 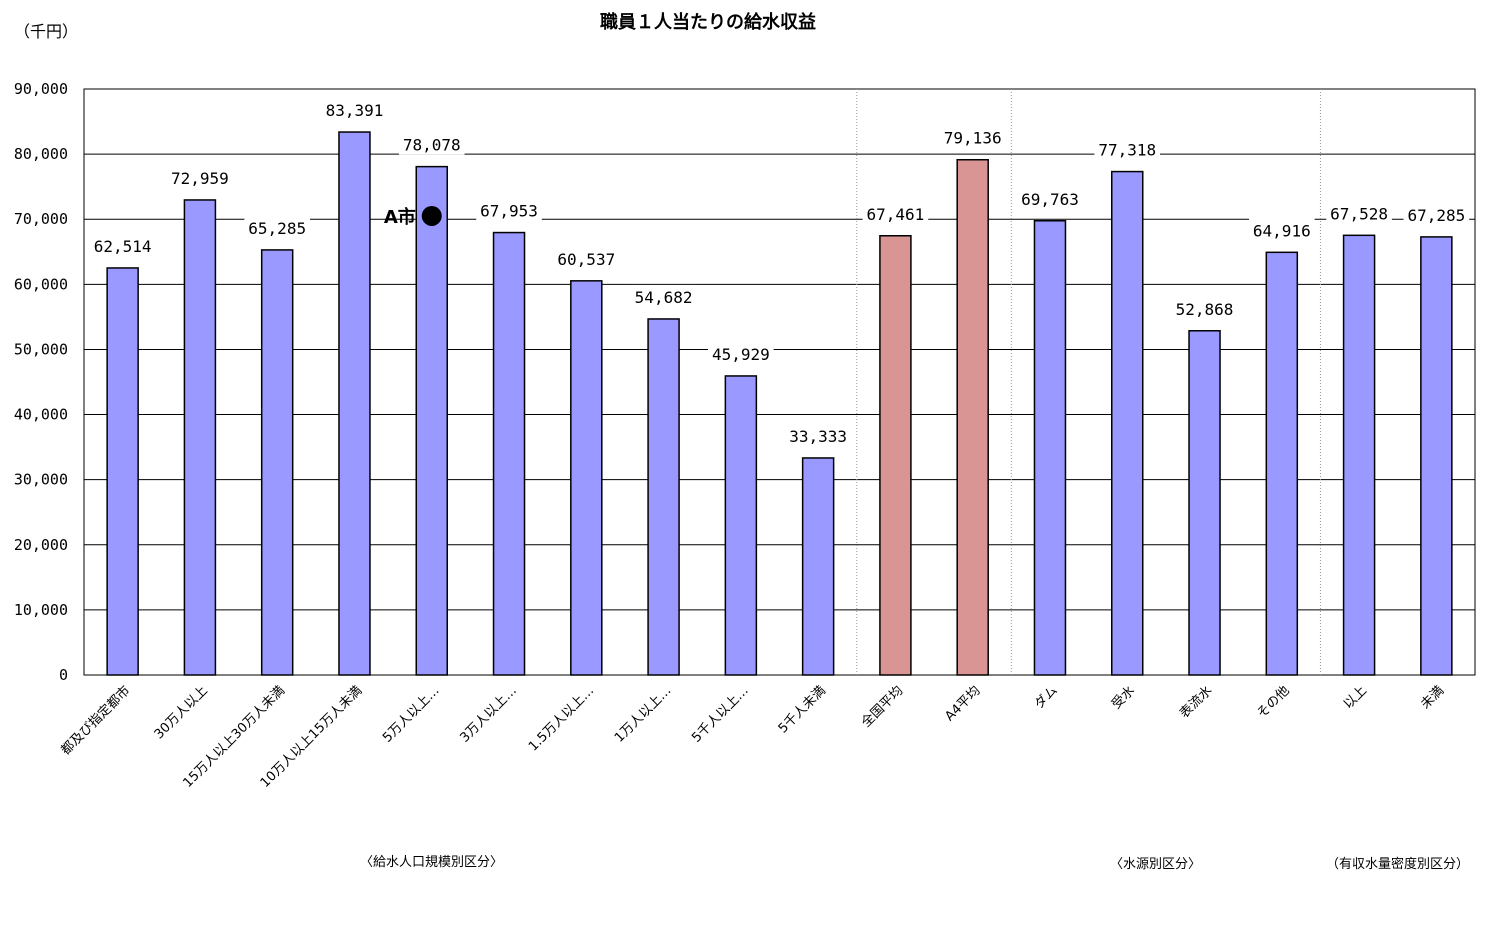 What do you see at coordinates (41, 415) in the screenshot?
I see `y-tick-label: 40,000` at bounding box center [41, 415].